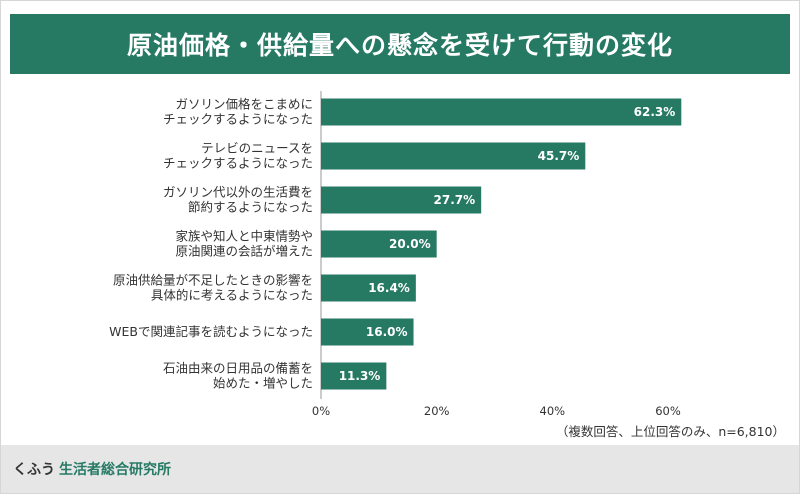 Image resolution: width=800 pixels, height=494 pixels. I want to click on category-label: ガソリン価格をこまめに, so click(244, 104).